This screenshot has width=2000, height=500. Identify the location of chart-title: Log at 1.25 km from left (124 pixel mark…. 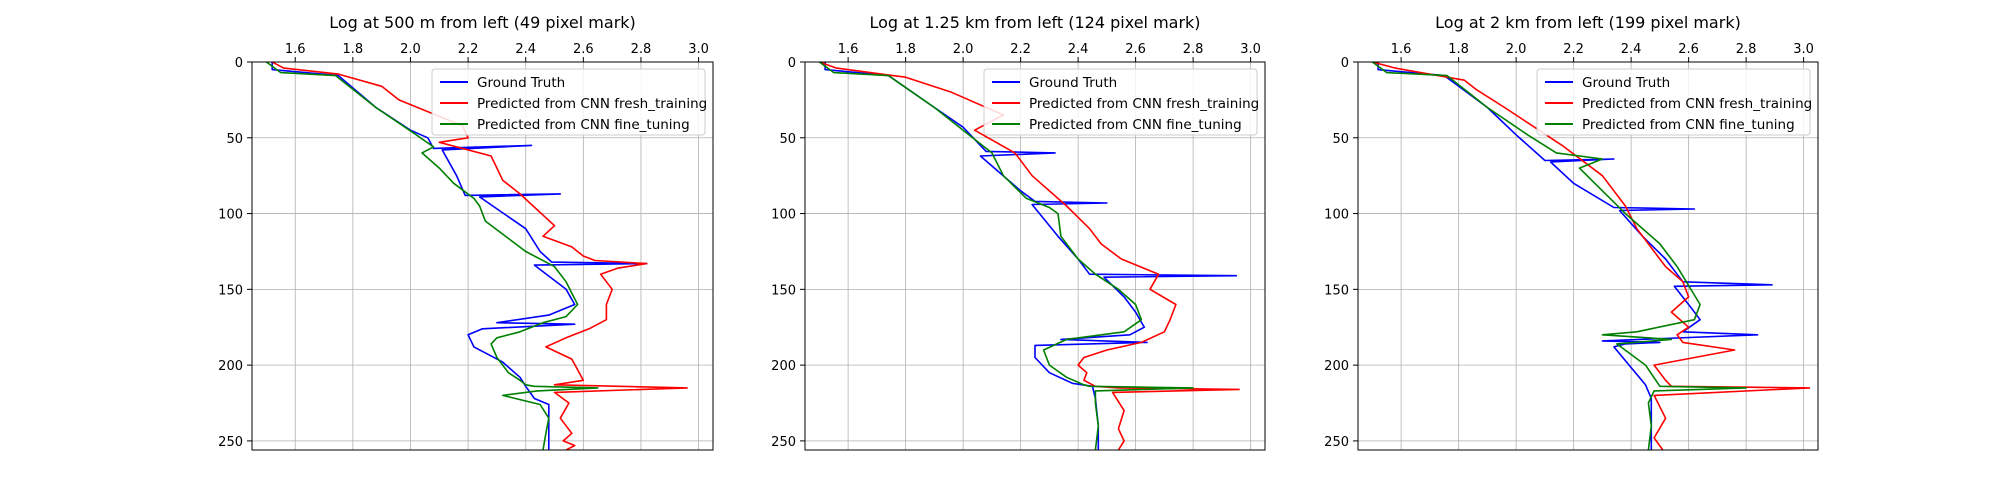
(1034, 22).